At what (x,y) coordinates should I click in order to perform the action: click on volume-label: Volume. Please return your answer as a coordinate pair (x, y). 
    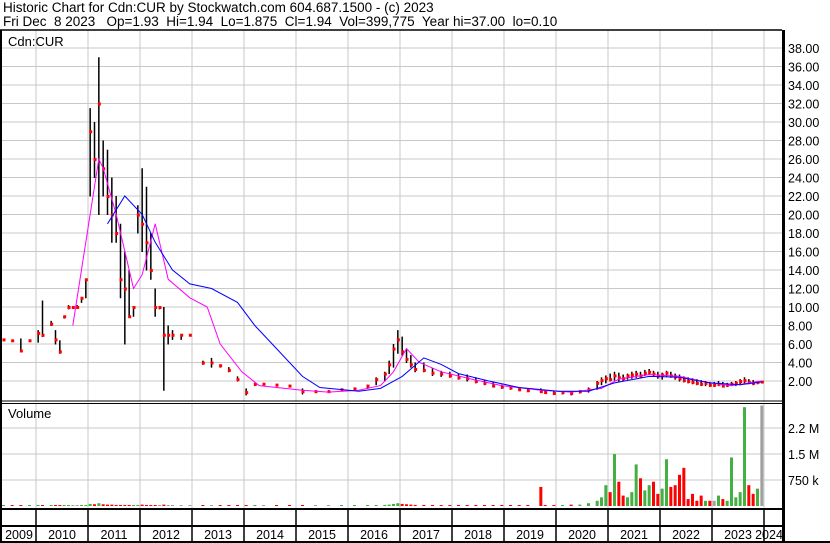
    Looking at the image, I should click on (30, 413).